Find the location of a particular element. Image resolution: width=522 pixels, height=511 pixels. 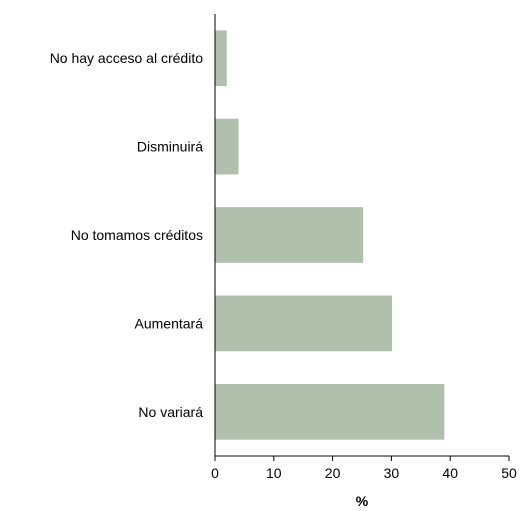

x-tick-label-1: 10 is located at coordinates (274, 473).